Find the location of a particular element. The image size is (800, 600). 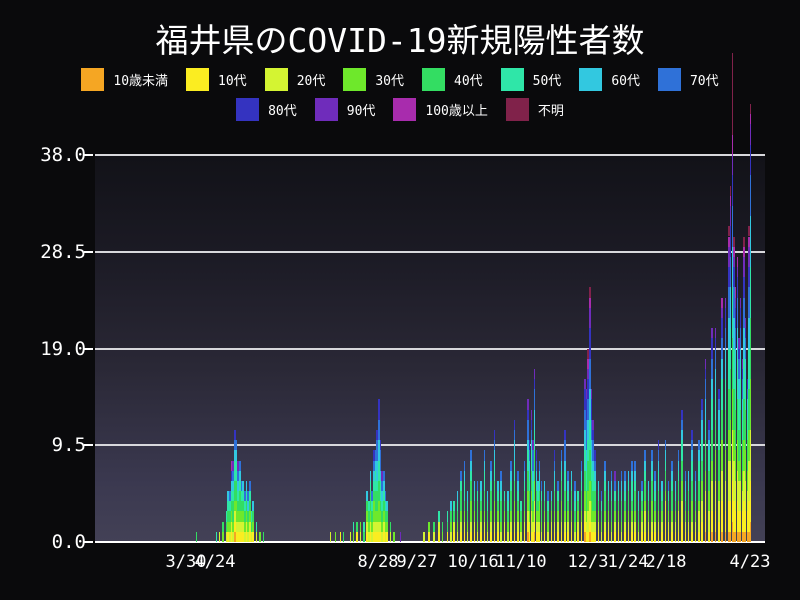

legend-item-10代: 10代 is located at coordinates (216, 79).